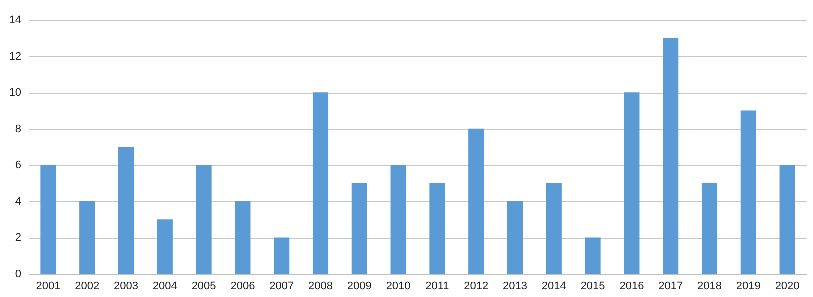  What do you see at coordinates (18, 238) in the screenshot?
I see `y-tick-label: 2` at bounding box center [18, 238].